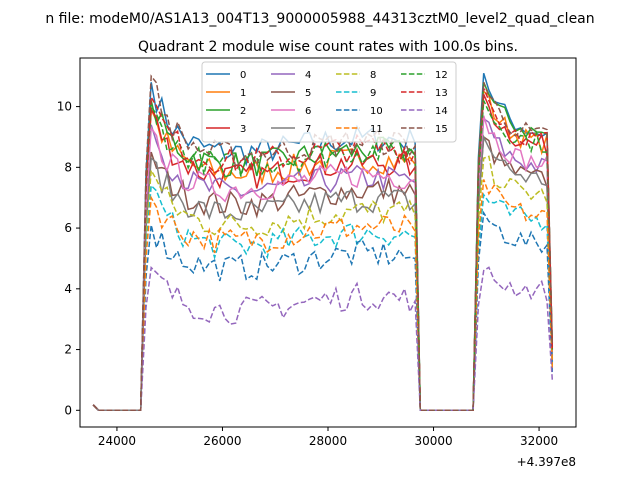 This screenshot has width=640, height=484. Describe the element at coordinates (546, 462) in the screenshot. I see `x-axis-offset-label: +4.397e8` at that location.